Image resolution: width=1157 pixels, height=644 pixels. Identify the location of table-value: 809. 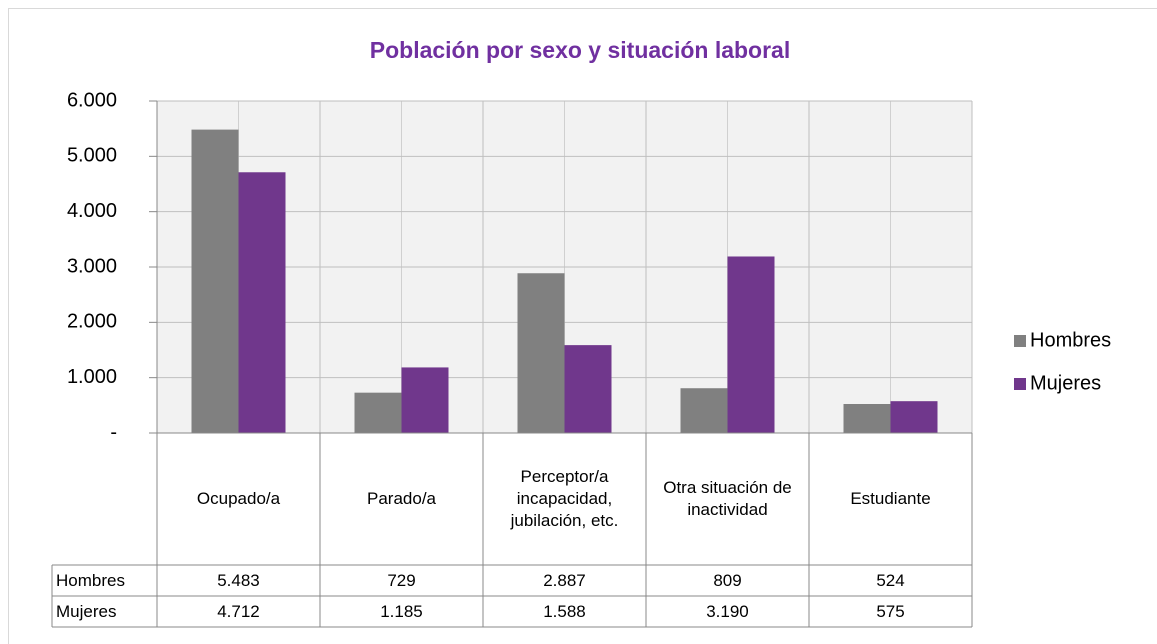
(727, 580).